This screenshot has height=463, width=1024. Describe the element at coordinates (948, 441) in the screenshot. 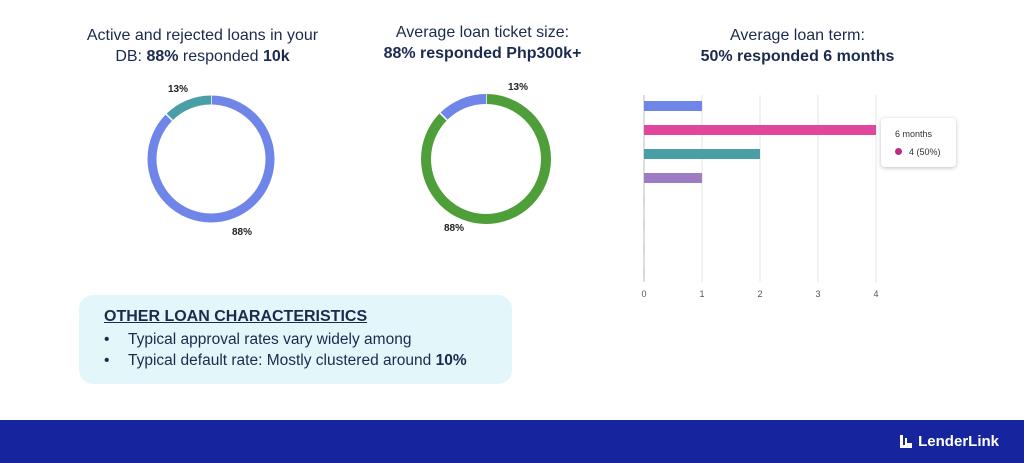

I see `lenderlink-logo: LenderLink` at that location.